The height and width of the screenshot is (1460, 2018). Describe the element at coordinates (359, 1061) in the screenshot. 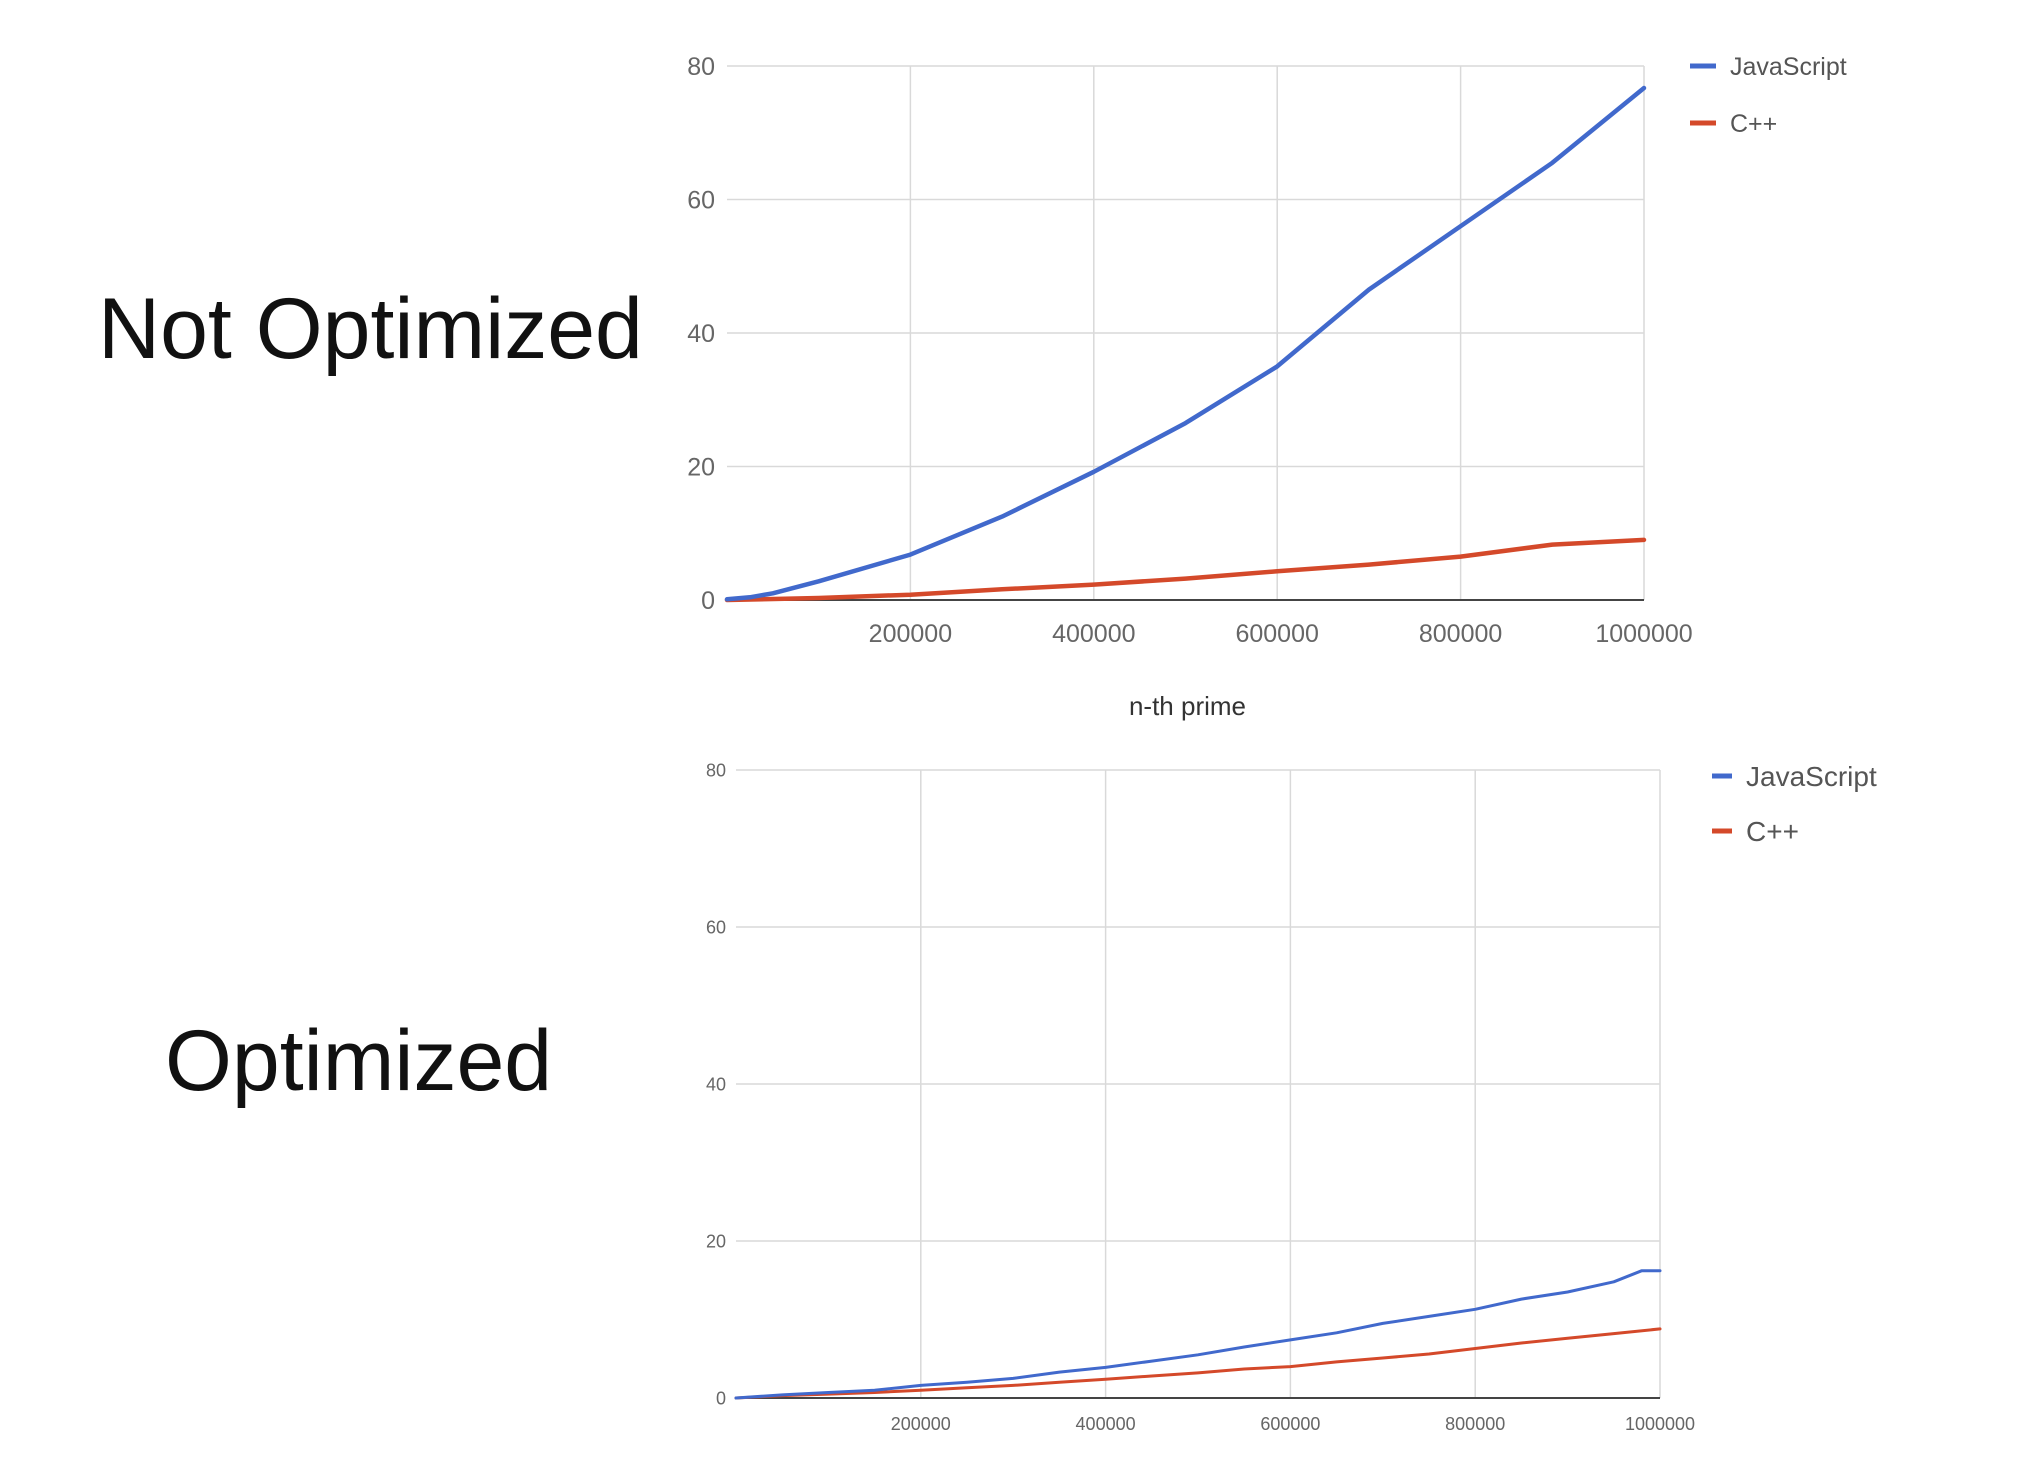

I see `section-label-optimized: Optimized` at that location.